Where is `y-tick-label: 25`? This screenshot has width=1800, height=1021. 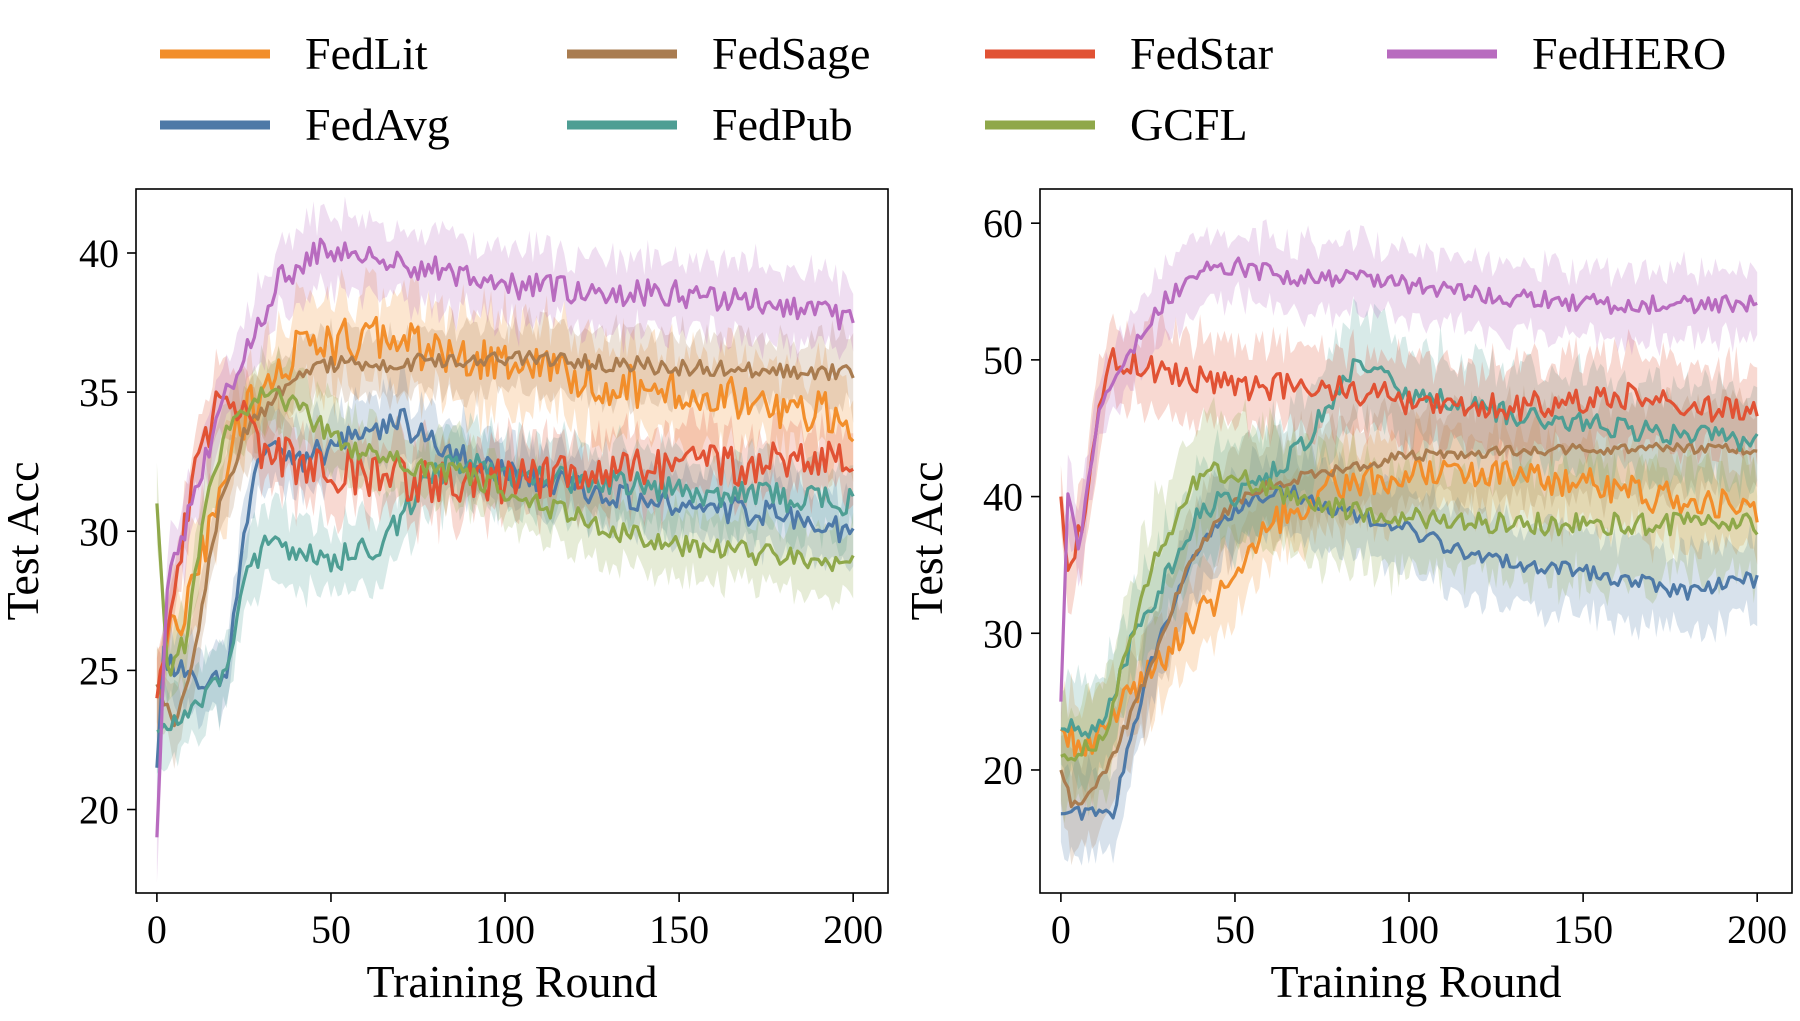 y-tick-label: 25 is located at coordinates (99, 670).